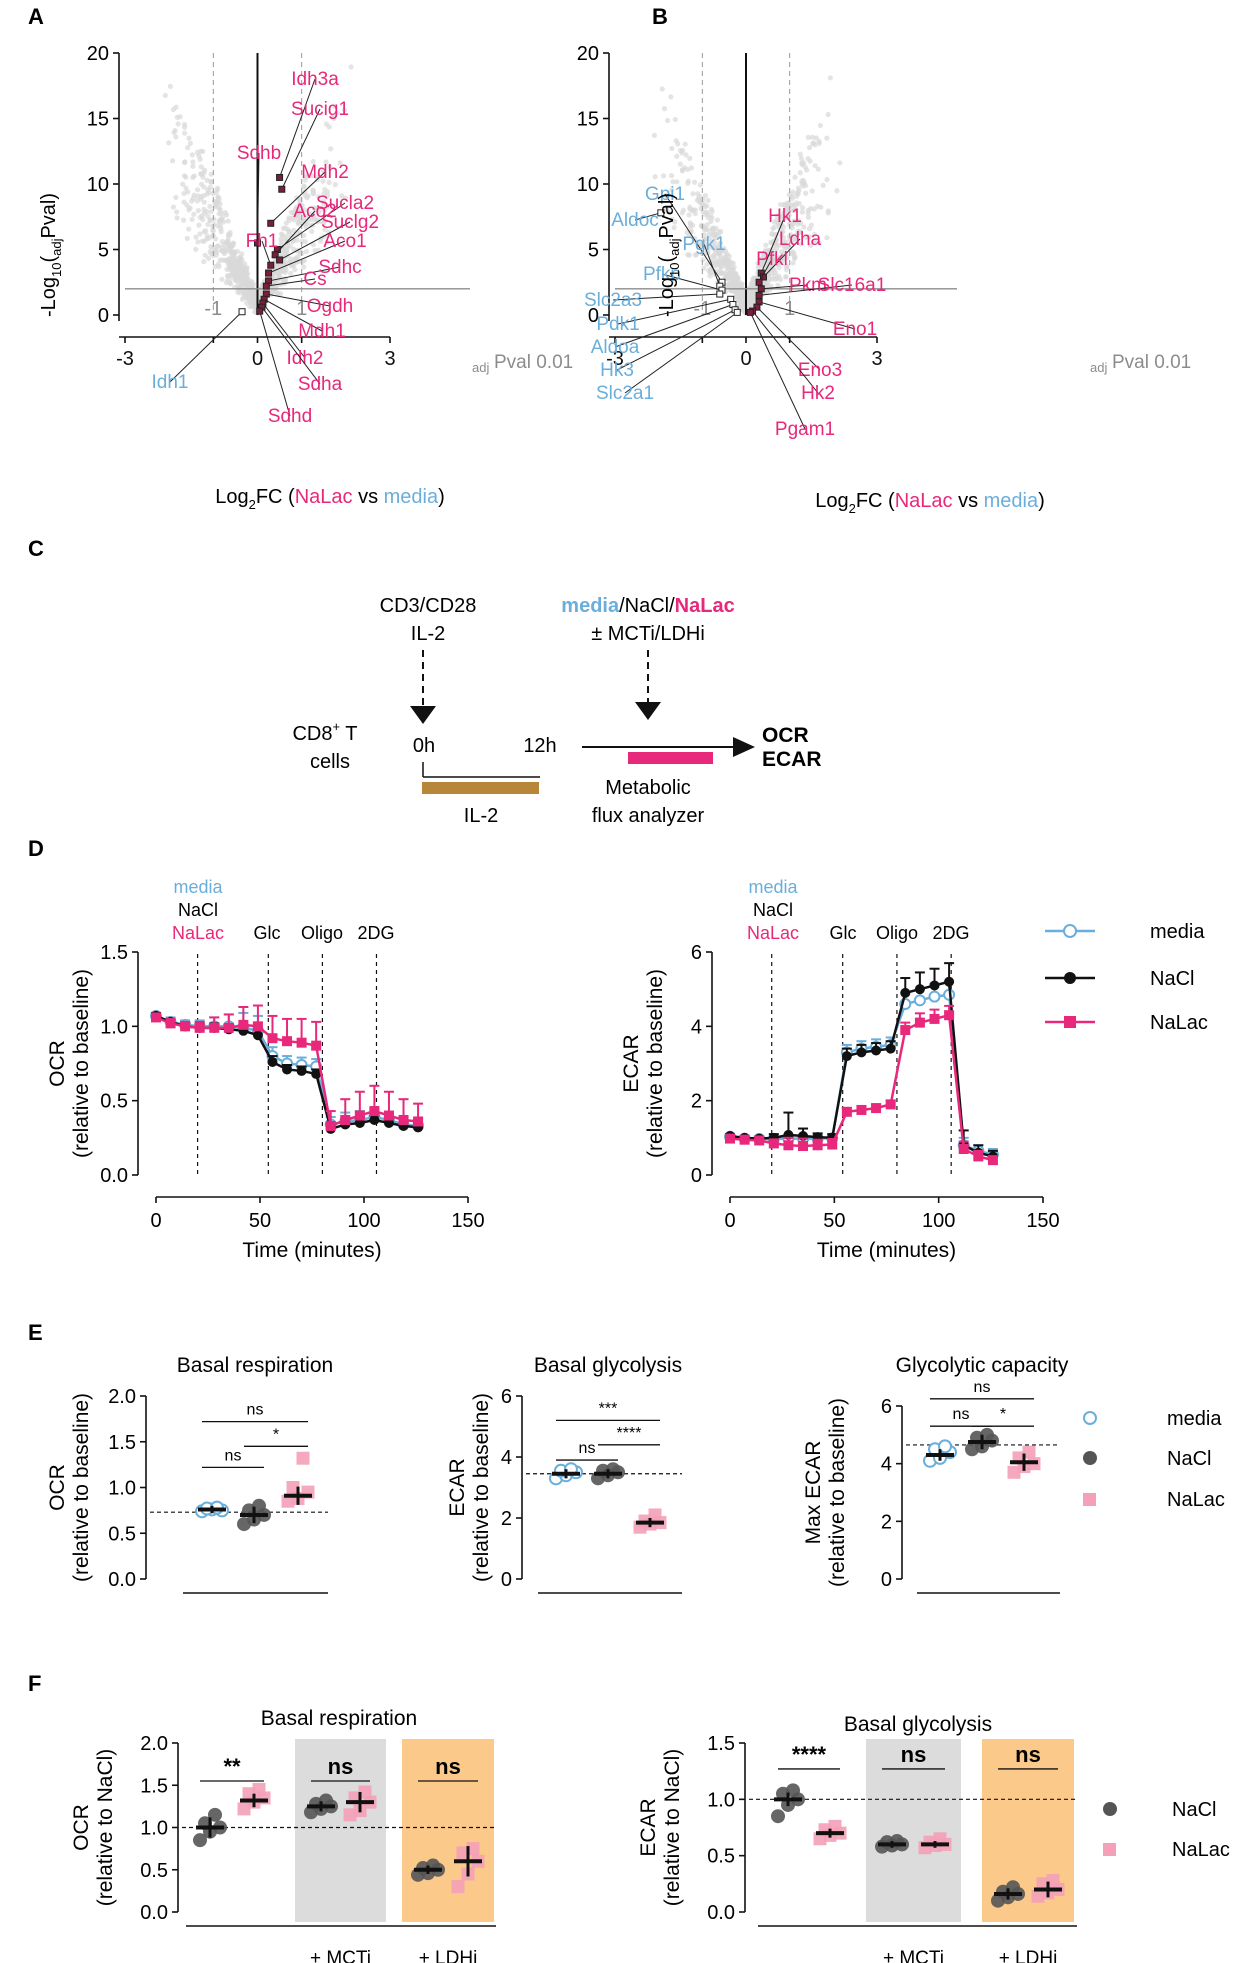  Describe the element at coordinates (1177, 932) in the screenshot. I see `legend-d-label-media: media` at that location.